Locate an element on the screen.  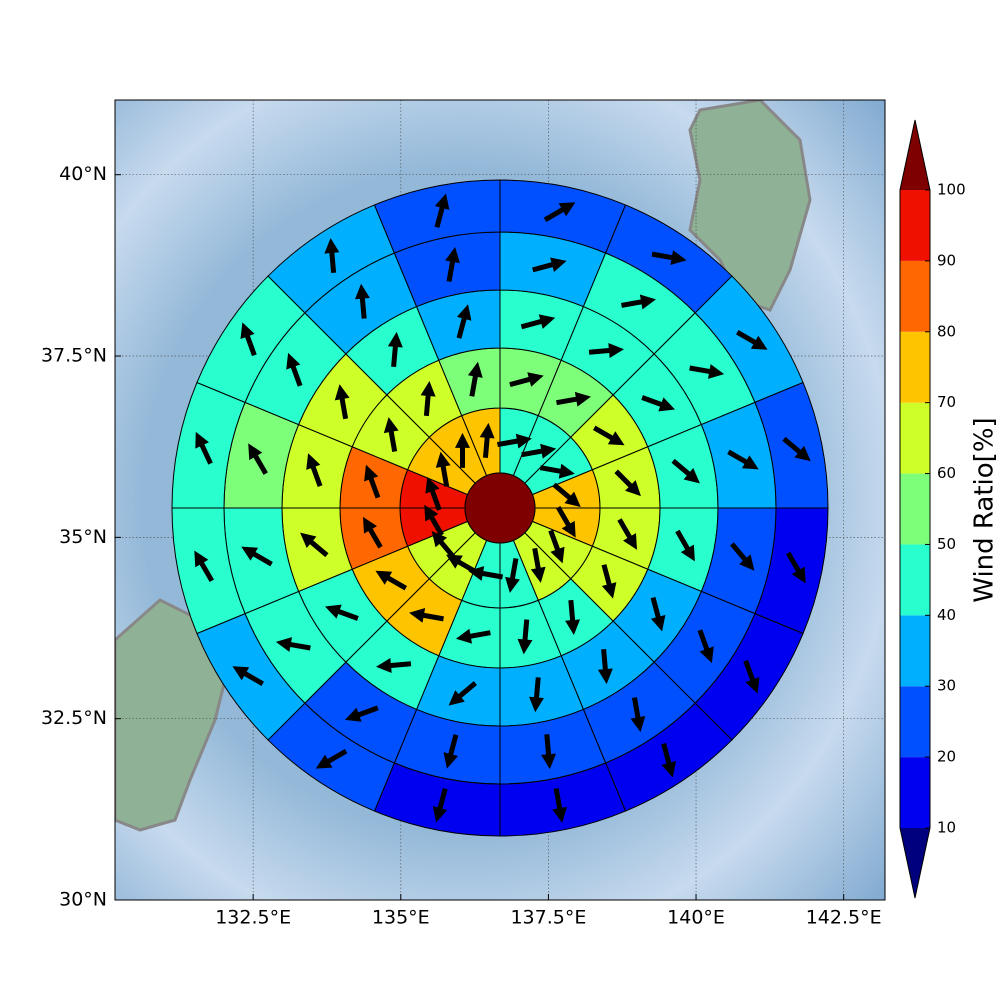
colorbar-tick-label: 60 is located at coordinates (946, 473).